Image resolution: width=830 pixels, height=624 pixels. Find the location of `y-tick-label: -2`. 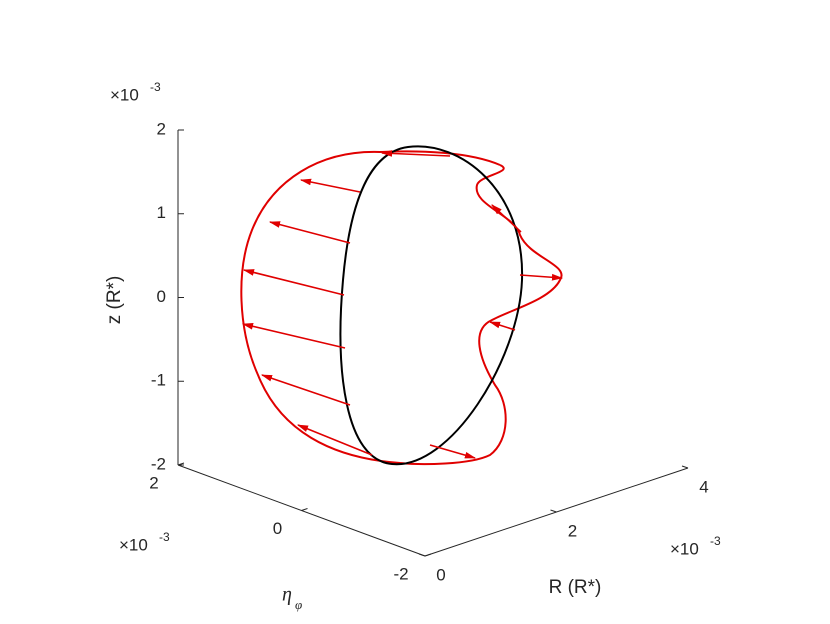

y-tick-label: -2 is located at coordinates (400, 573).